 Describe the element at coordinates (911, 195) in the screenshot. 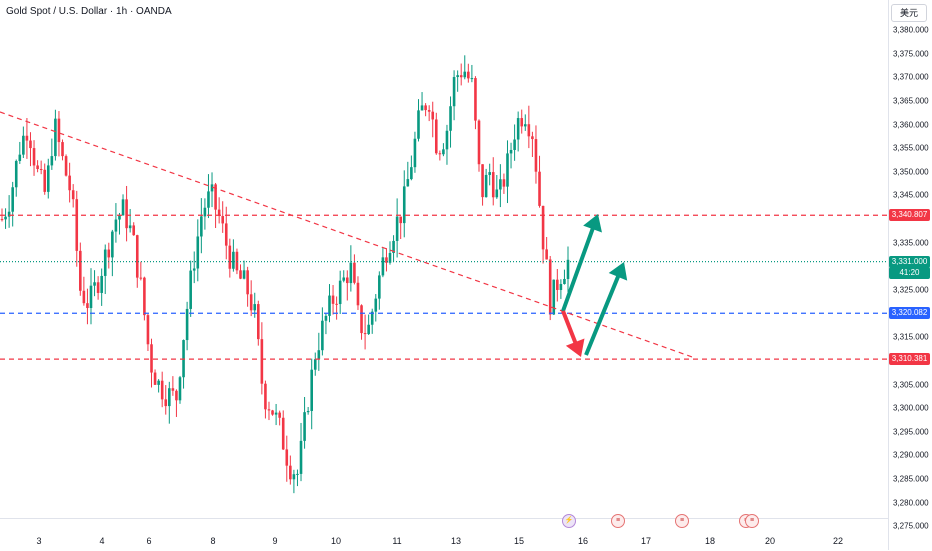

I see `price-tick-label: 3,345.000` at that location.